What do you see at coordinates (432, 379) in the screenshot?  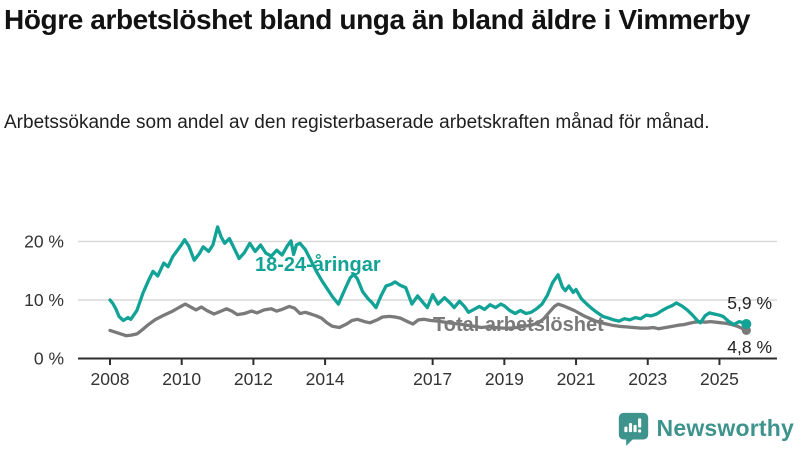 I see `x-axis-tick-label: 2017` at bounding box center [432, 379].